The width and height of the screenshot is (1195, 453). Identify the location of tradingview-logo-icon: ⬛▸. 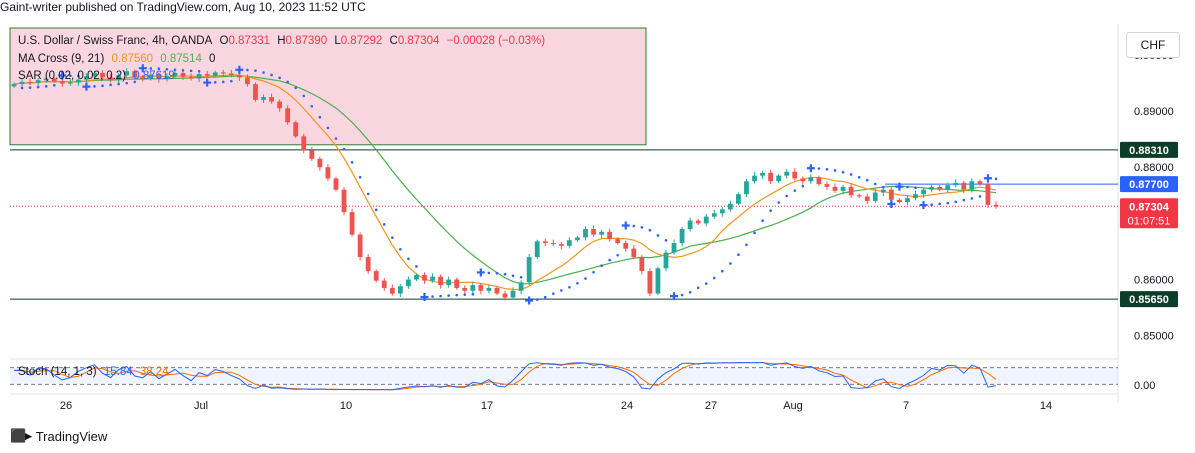
(21, 435).